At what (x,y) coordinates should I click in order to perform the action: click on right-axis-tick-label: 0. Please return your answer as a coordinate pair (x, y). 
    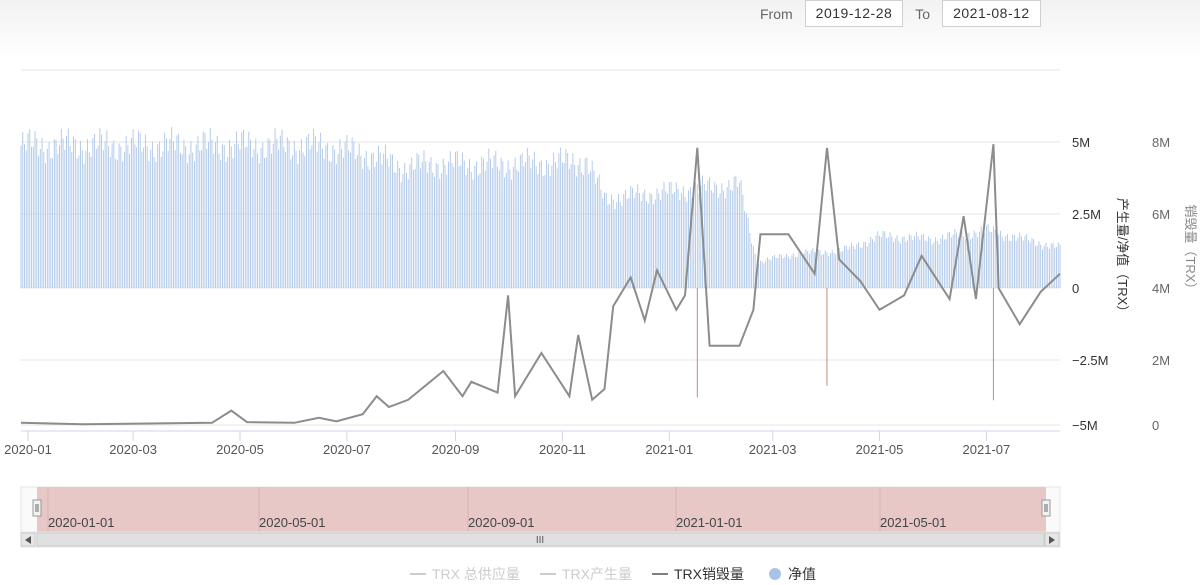
    Looking at the image, I should click on (1155, 425).